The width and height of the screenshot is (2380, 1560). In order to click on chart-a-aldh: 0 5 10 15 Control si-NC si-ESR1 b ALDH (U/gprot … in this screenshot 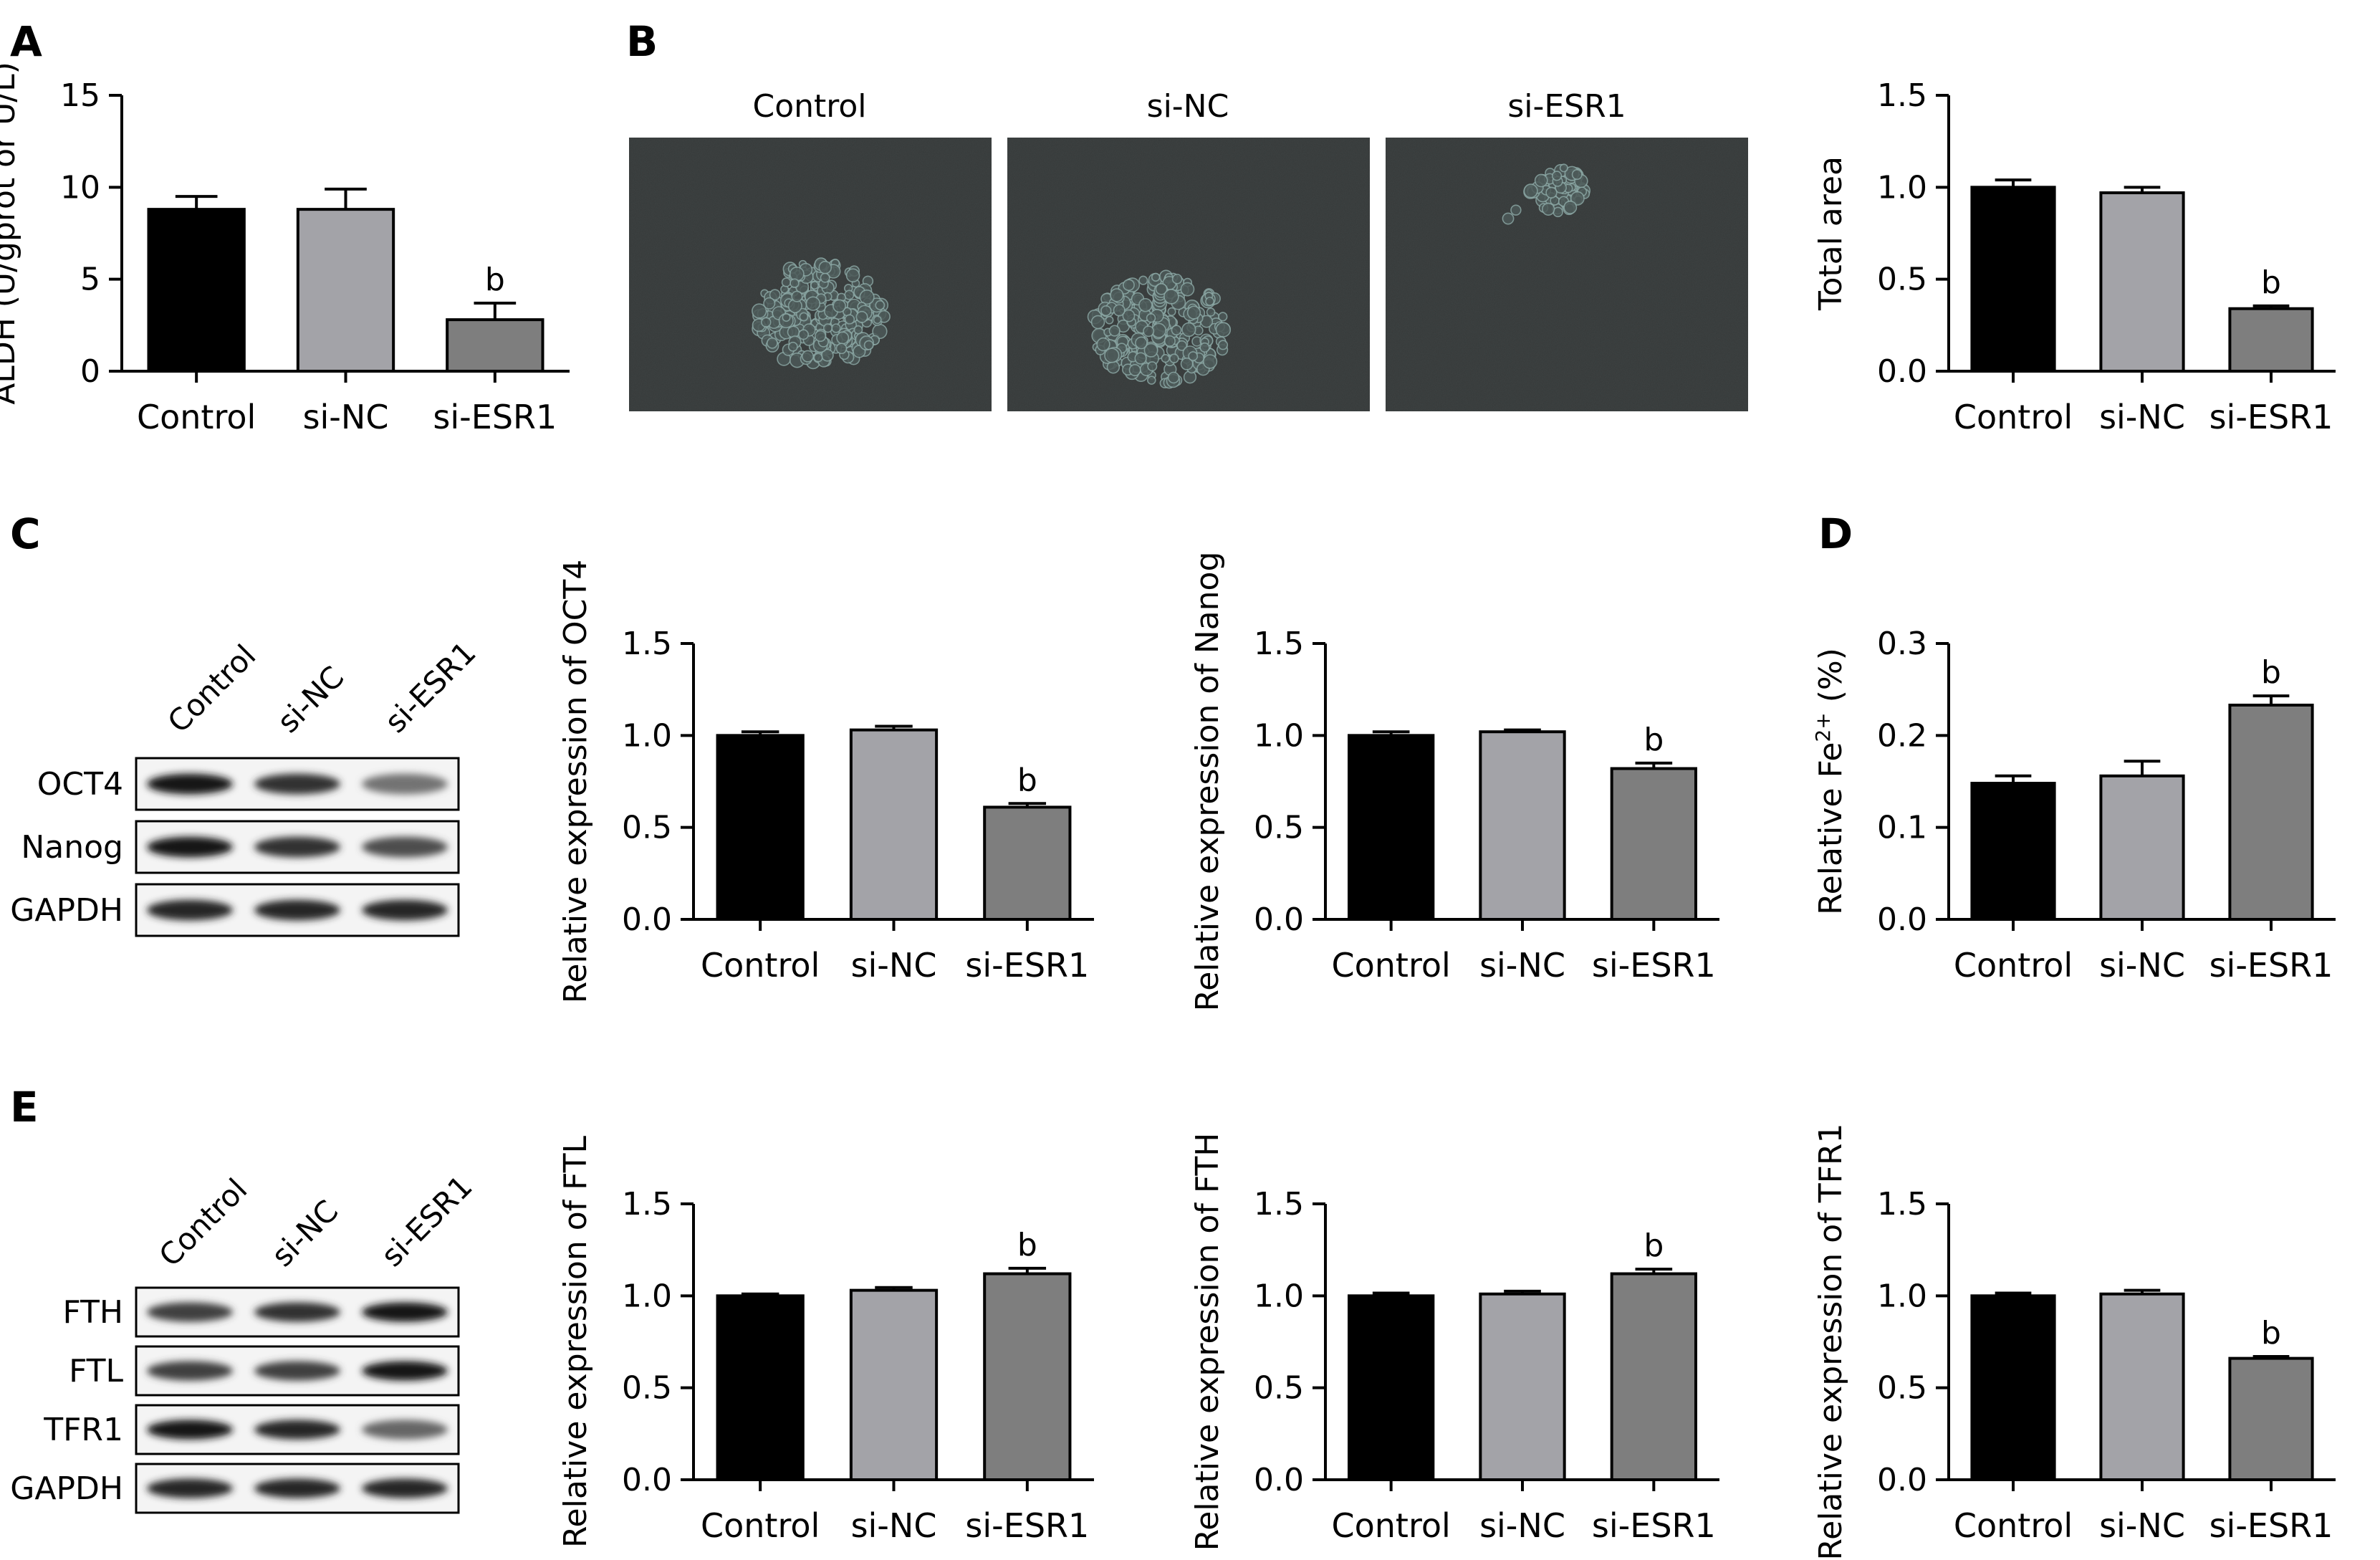, I will do `click(285, 249)`.